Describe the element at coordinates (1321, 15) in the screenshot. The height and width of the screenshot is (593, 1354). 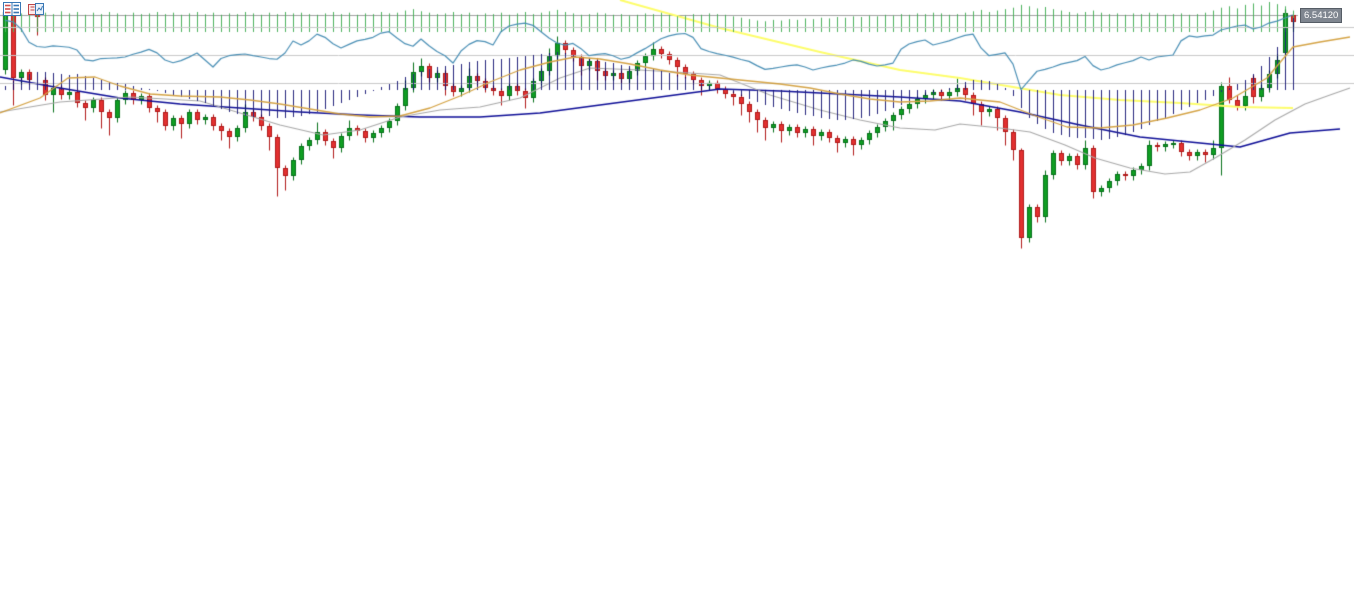
I see `current-price-tag: 6.54120` at that location.